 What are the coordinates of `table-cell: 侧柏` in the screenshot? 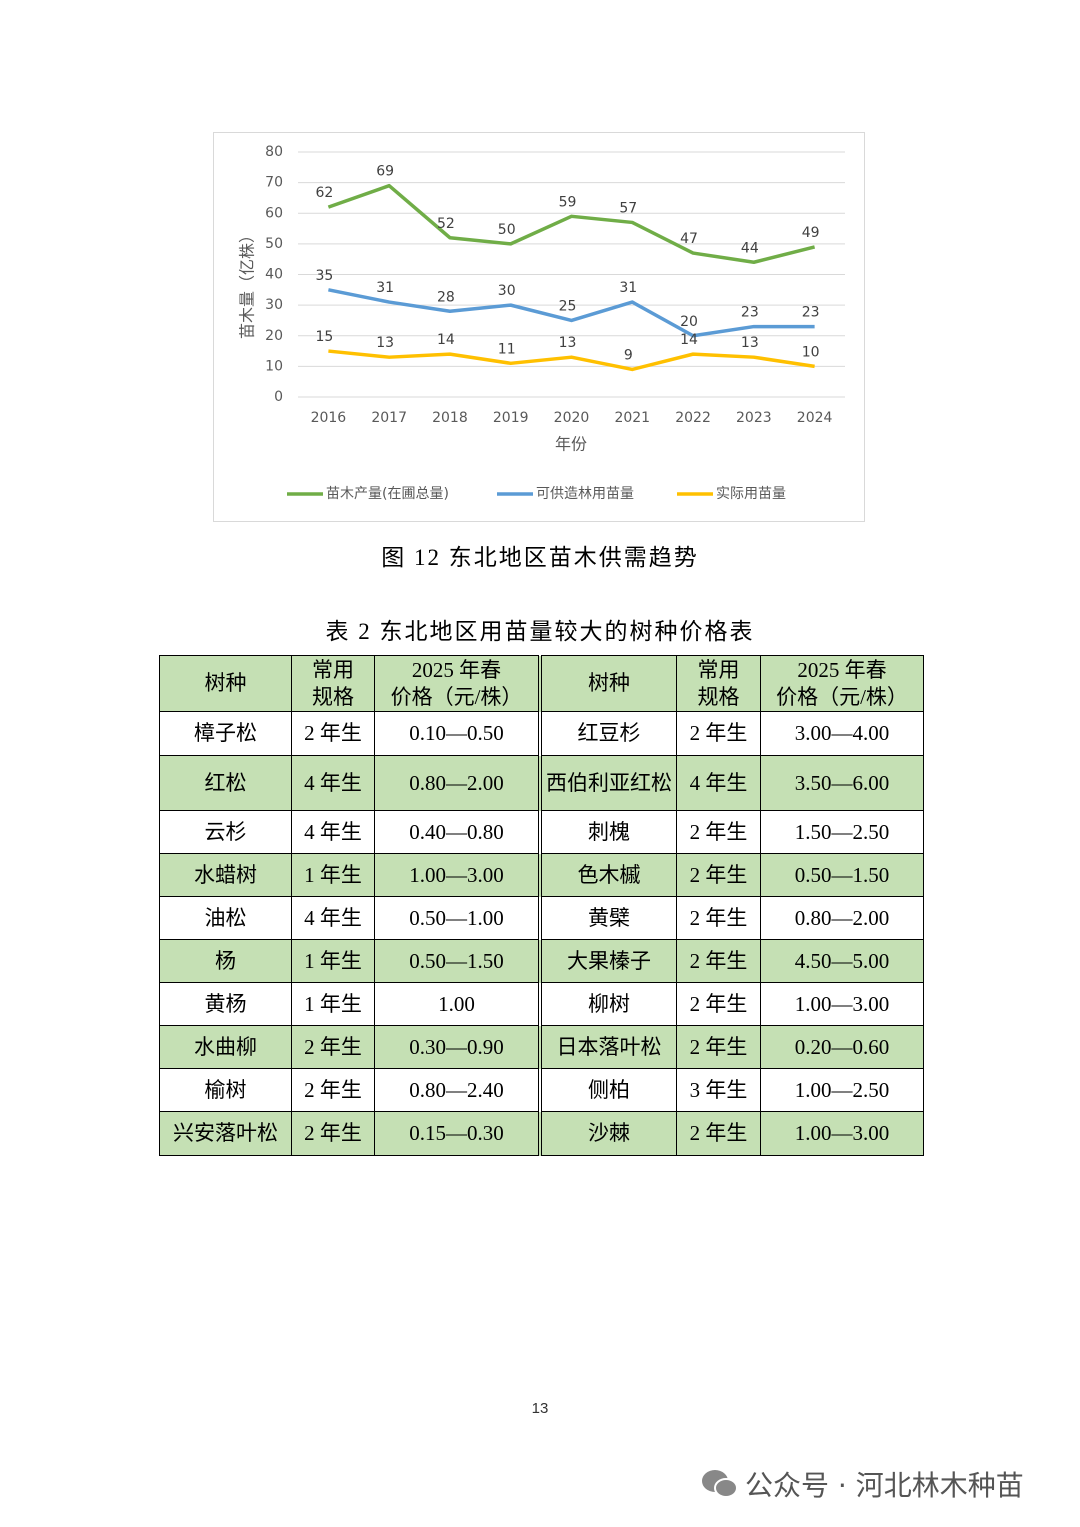 It's located at (607, 1090).